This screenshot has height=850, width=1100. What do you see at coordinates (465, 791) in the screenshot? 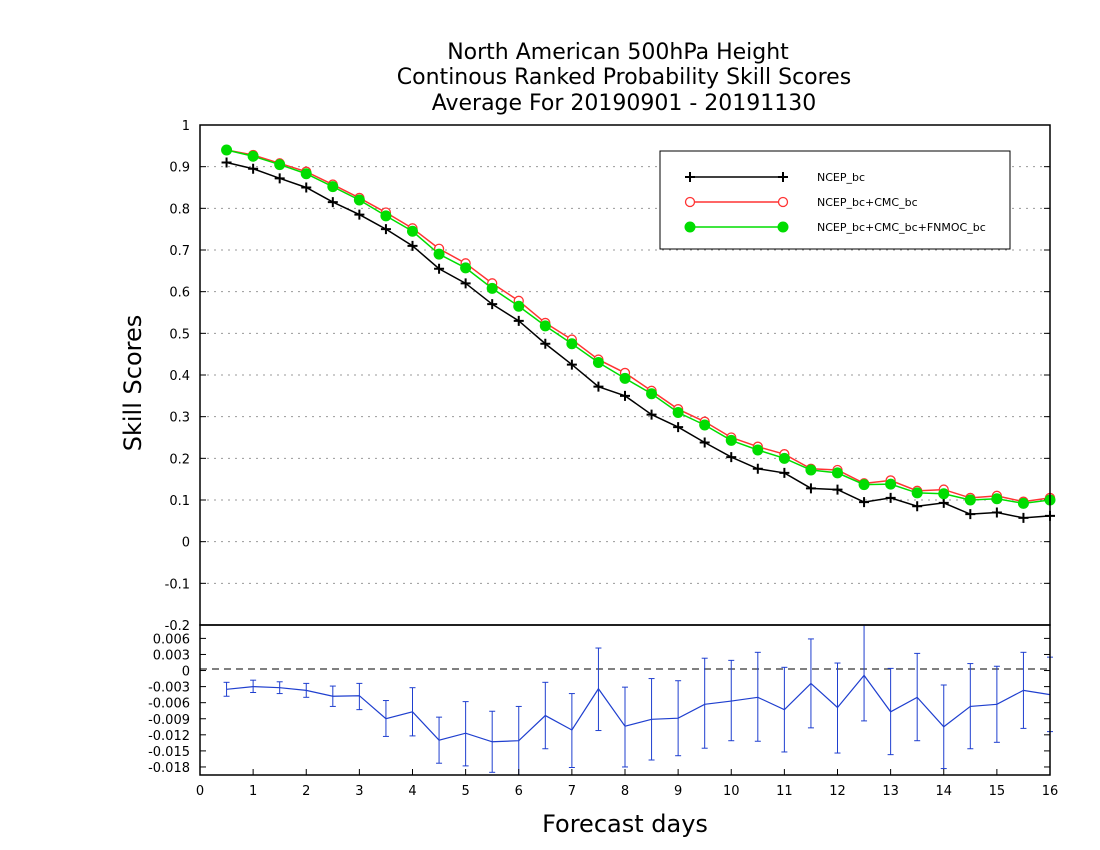
I see `x-tick-label: 5` at bounding box center [465, 791].